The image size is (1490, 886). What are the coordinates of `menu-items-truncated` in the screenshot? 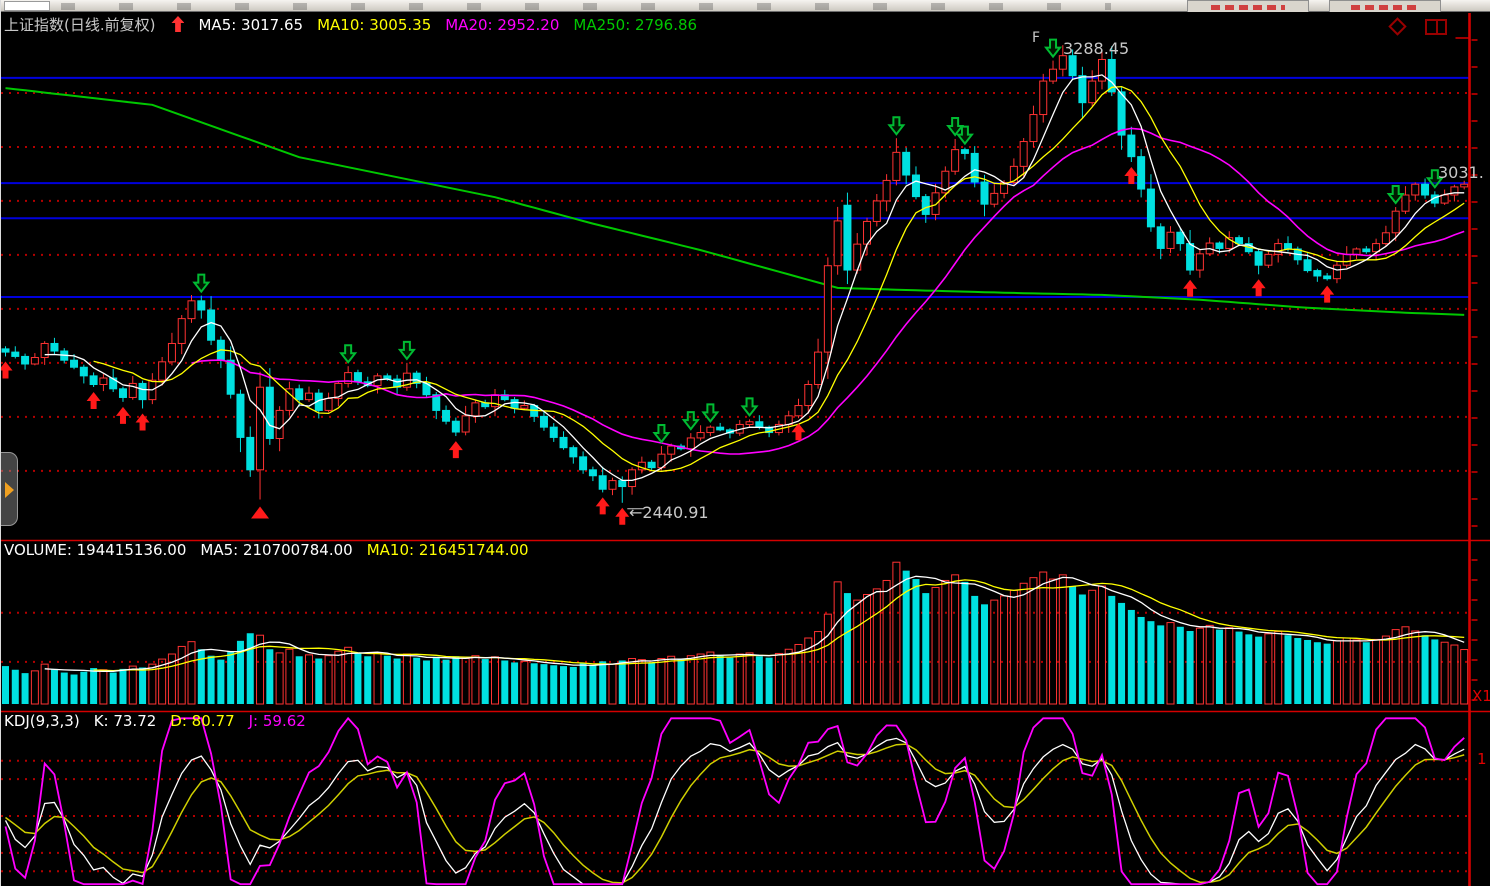 It's located at (586, 6).